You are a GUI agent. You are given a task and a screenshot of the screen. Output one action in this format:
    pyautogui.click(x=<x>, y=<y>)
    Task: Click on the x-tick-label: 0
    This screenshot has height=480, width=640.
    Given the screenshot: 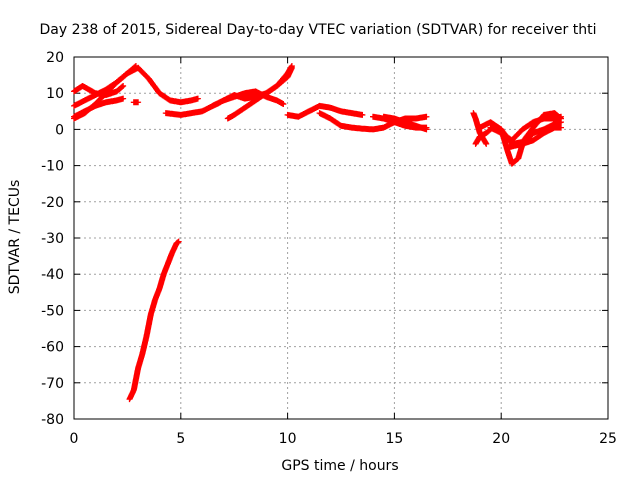 What is the action you would take?
    pyautogui.click(x=74, y=439)
    